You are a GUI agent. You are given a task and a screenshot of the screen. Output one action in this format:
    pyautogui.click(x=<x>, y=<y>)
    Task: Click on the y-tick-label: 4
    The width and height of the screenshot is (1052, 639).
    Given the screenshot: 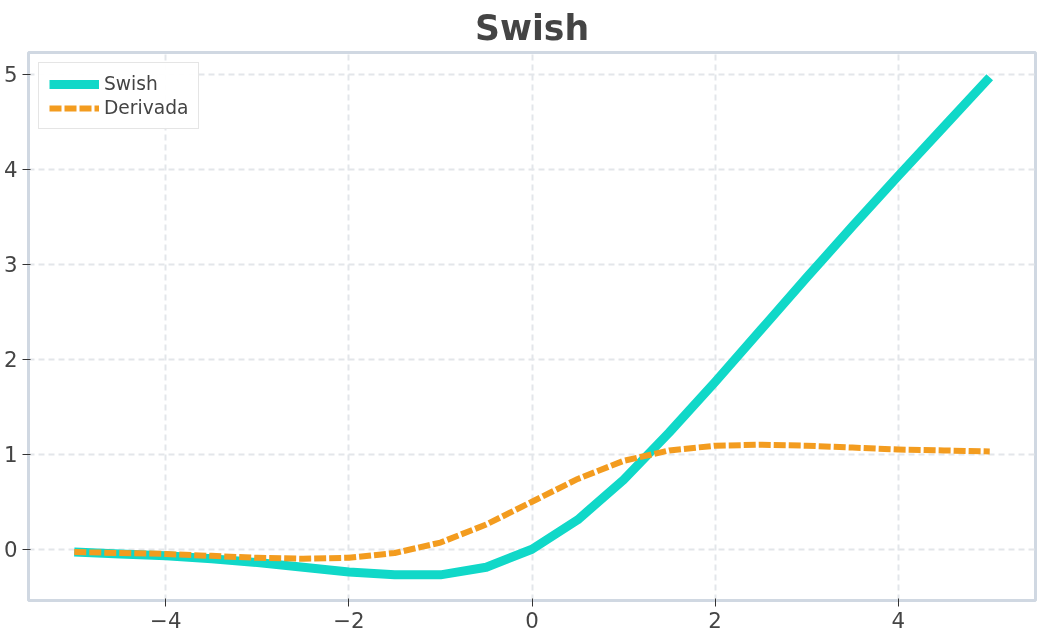 What is the action you would take?
    pyautogui.click(x=10, y=170)
    